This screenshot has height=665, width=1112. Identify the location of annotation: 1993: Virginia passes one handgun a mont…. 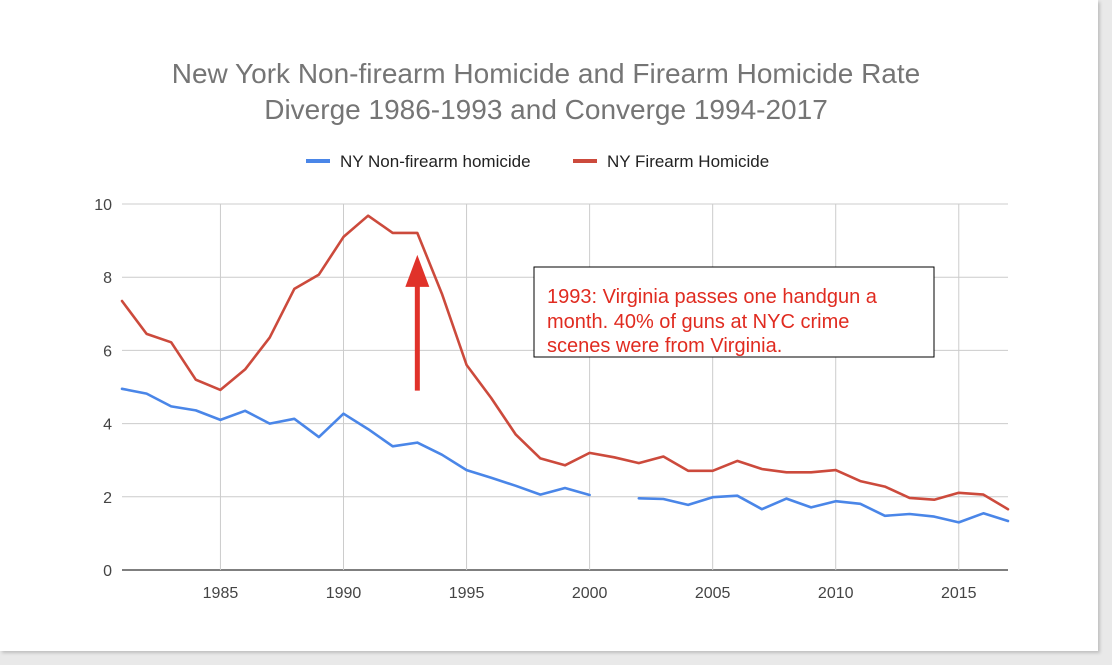
(734, 312).